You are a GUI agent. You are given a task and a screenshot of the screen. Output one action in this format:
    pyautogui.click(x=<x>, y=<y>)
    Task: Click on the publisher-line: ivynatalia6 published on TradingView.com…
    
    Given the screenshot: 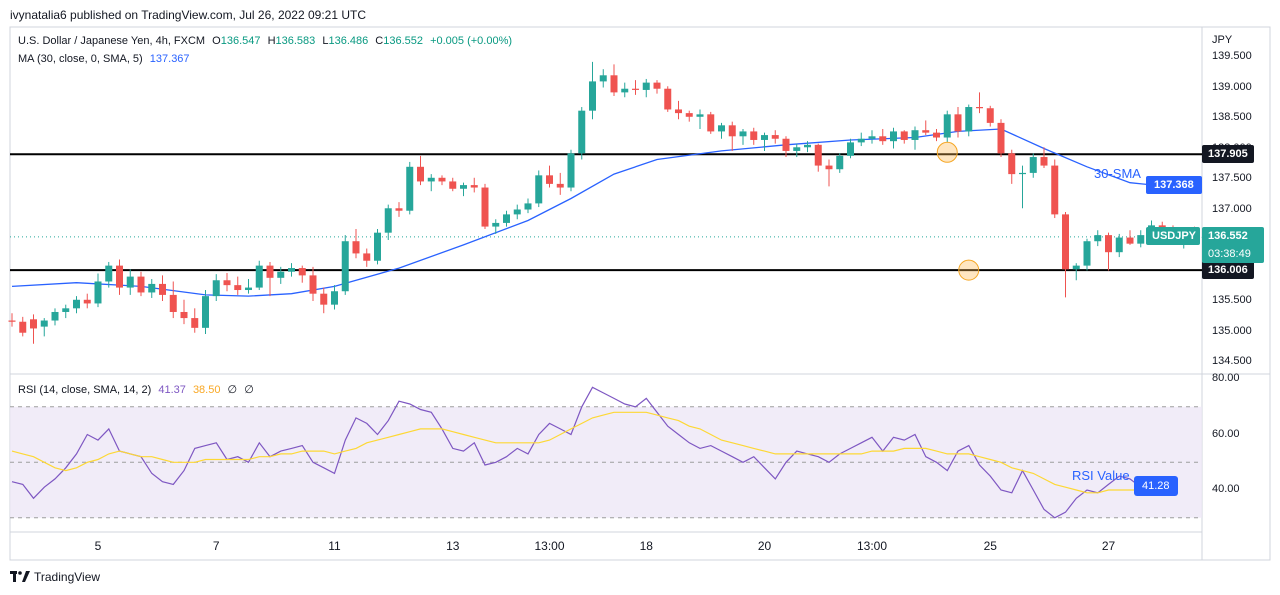 What is the action you would take?
    pyautogui.click(x=188, y=15)
    